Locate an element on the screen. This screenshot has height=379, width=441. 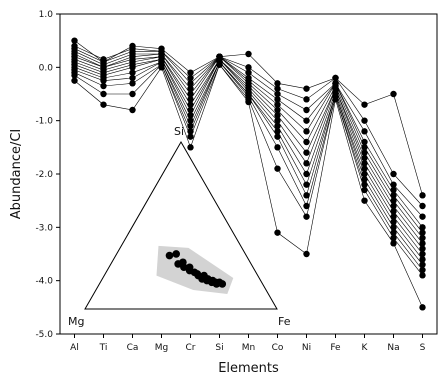
x-tick-label: K is located at coordinates (365, 348).